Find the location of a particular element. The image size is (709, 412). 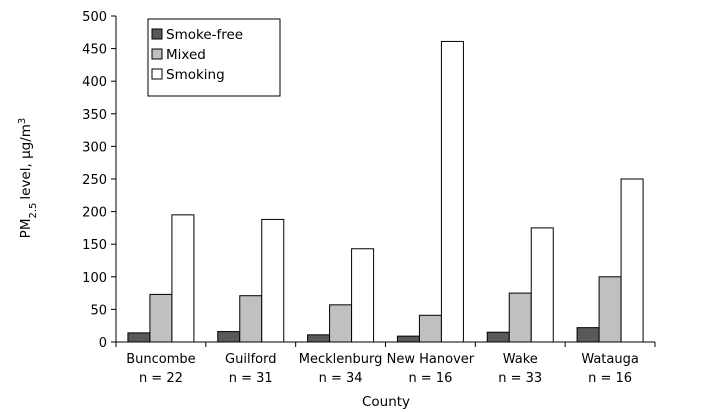

legend-swatch-smoke-free is located at coordinates (157, 34).